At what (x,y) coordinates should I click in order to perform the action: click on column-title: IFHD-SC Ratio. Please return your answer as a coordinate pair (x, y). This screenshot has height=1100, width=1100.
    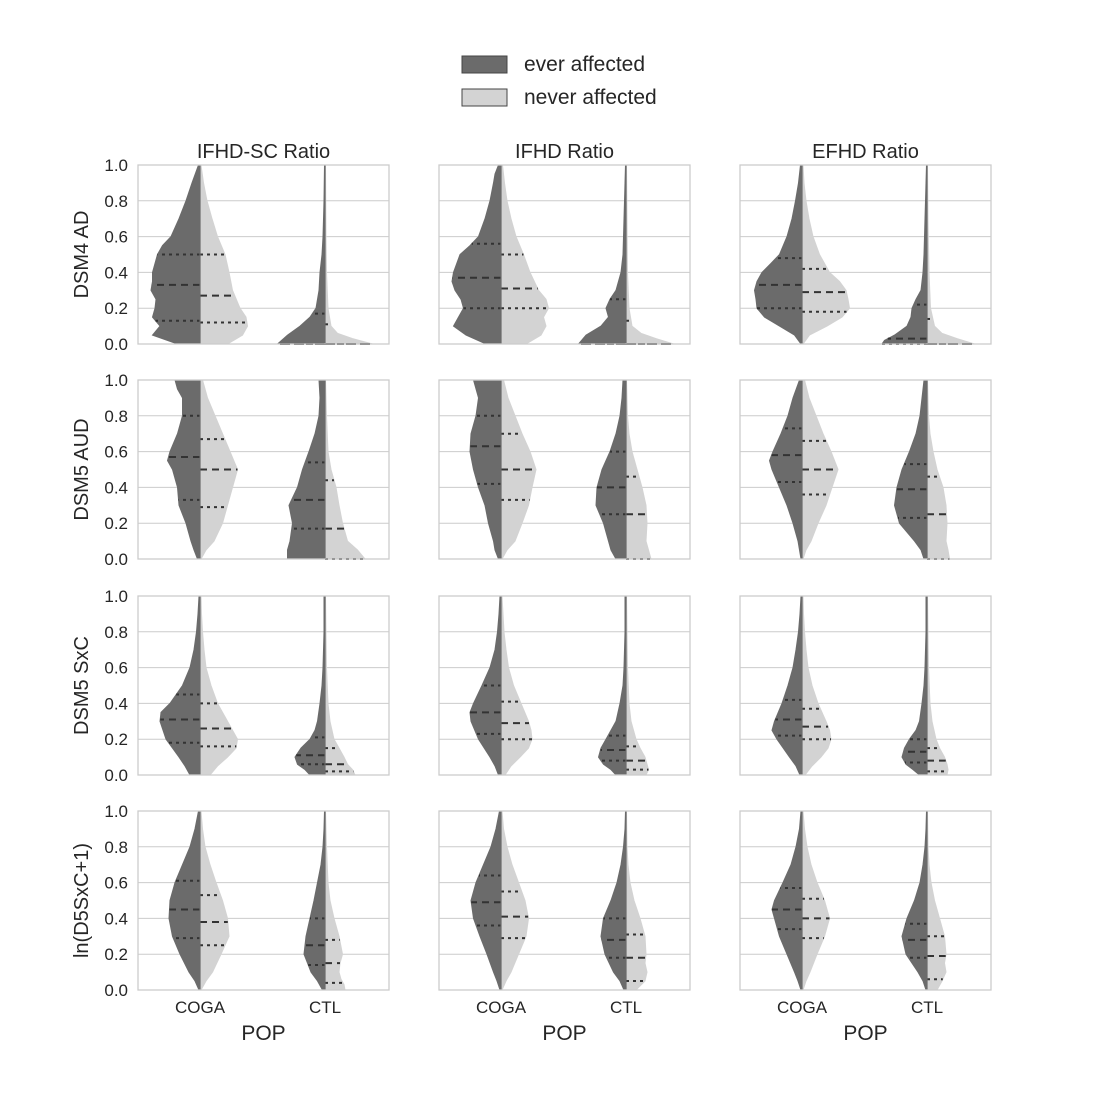
    Looking at the image, I should click on (263, 152).